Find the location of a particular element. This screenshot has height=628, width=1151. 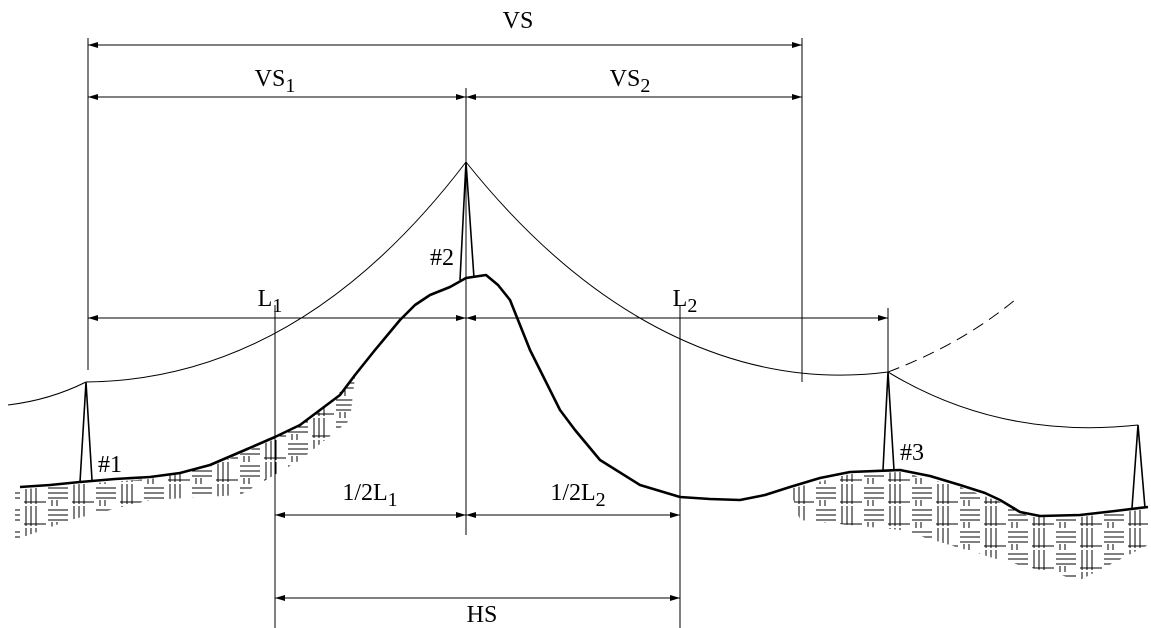

vs1-label: VS1 is located at coordinates (275, 81).